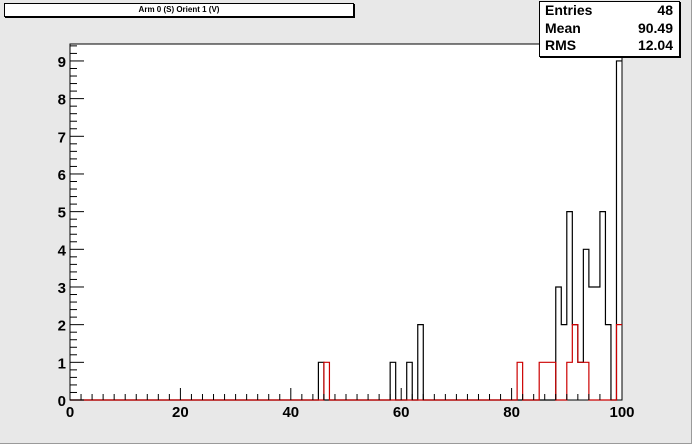 The width and height of the screenshot is (692, 444). Describe the element at coordinates (62, 250) in the screenshot. I see `y-tick-label: 4` at that location.